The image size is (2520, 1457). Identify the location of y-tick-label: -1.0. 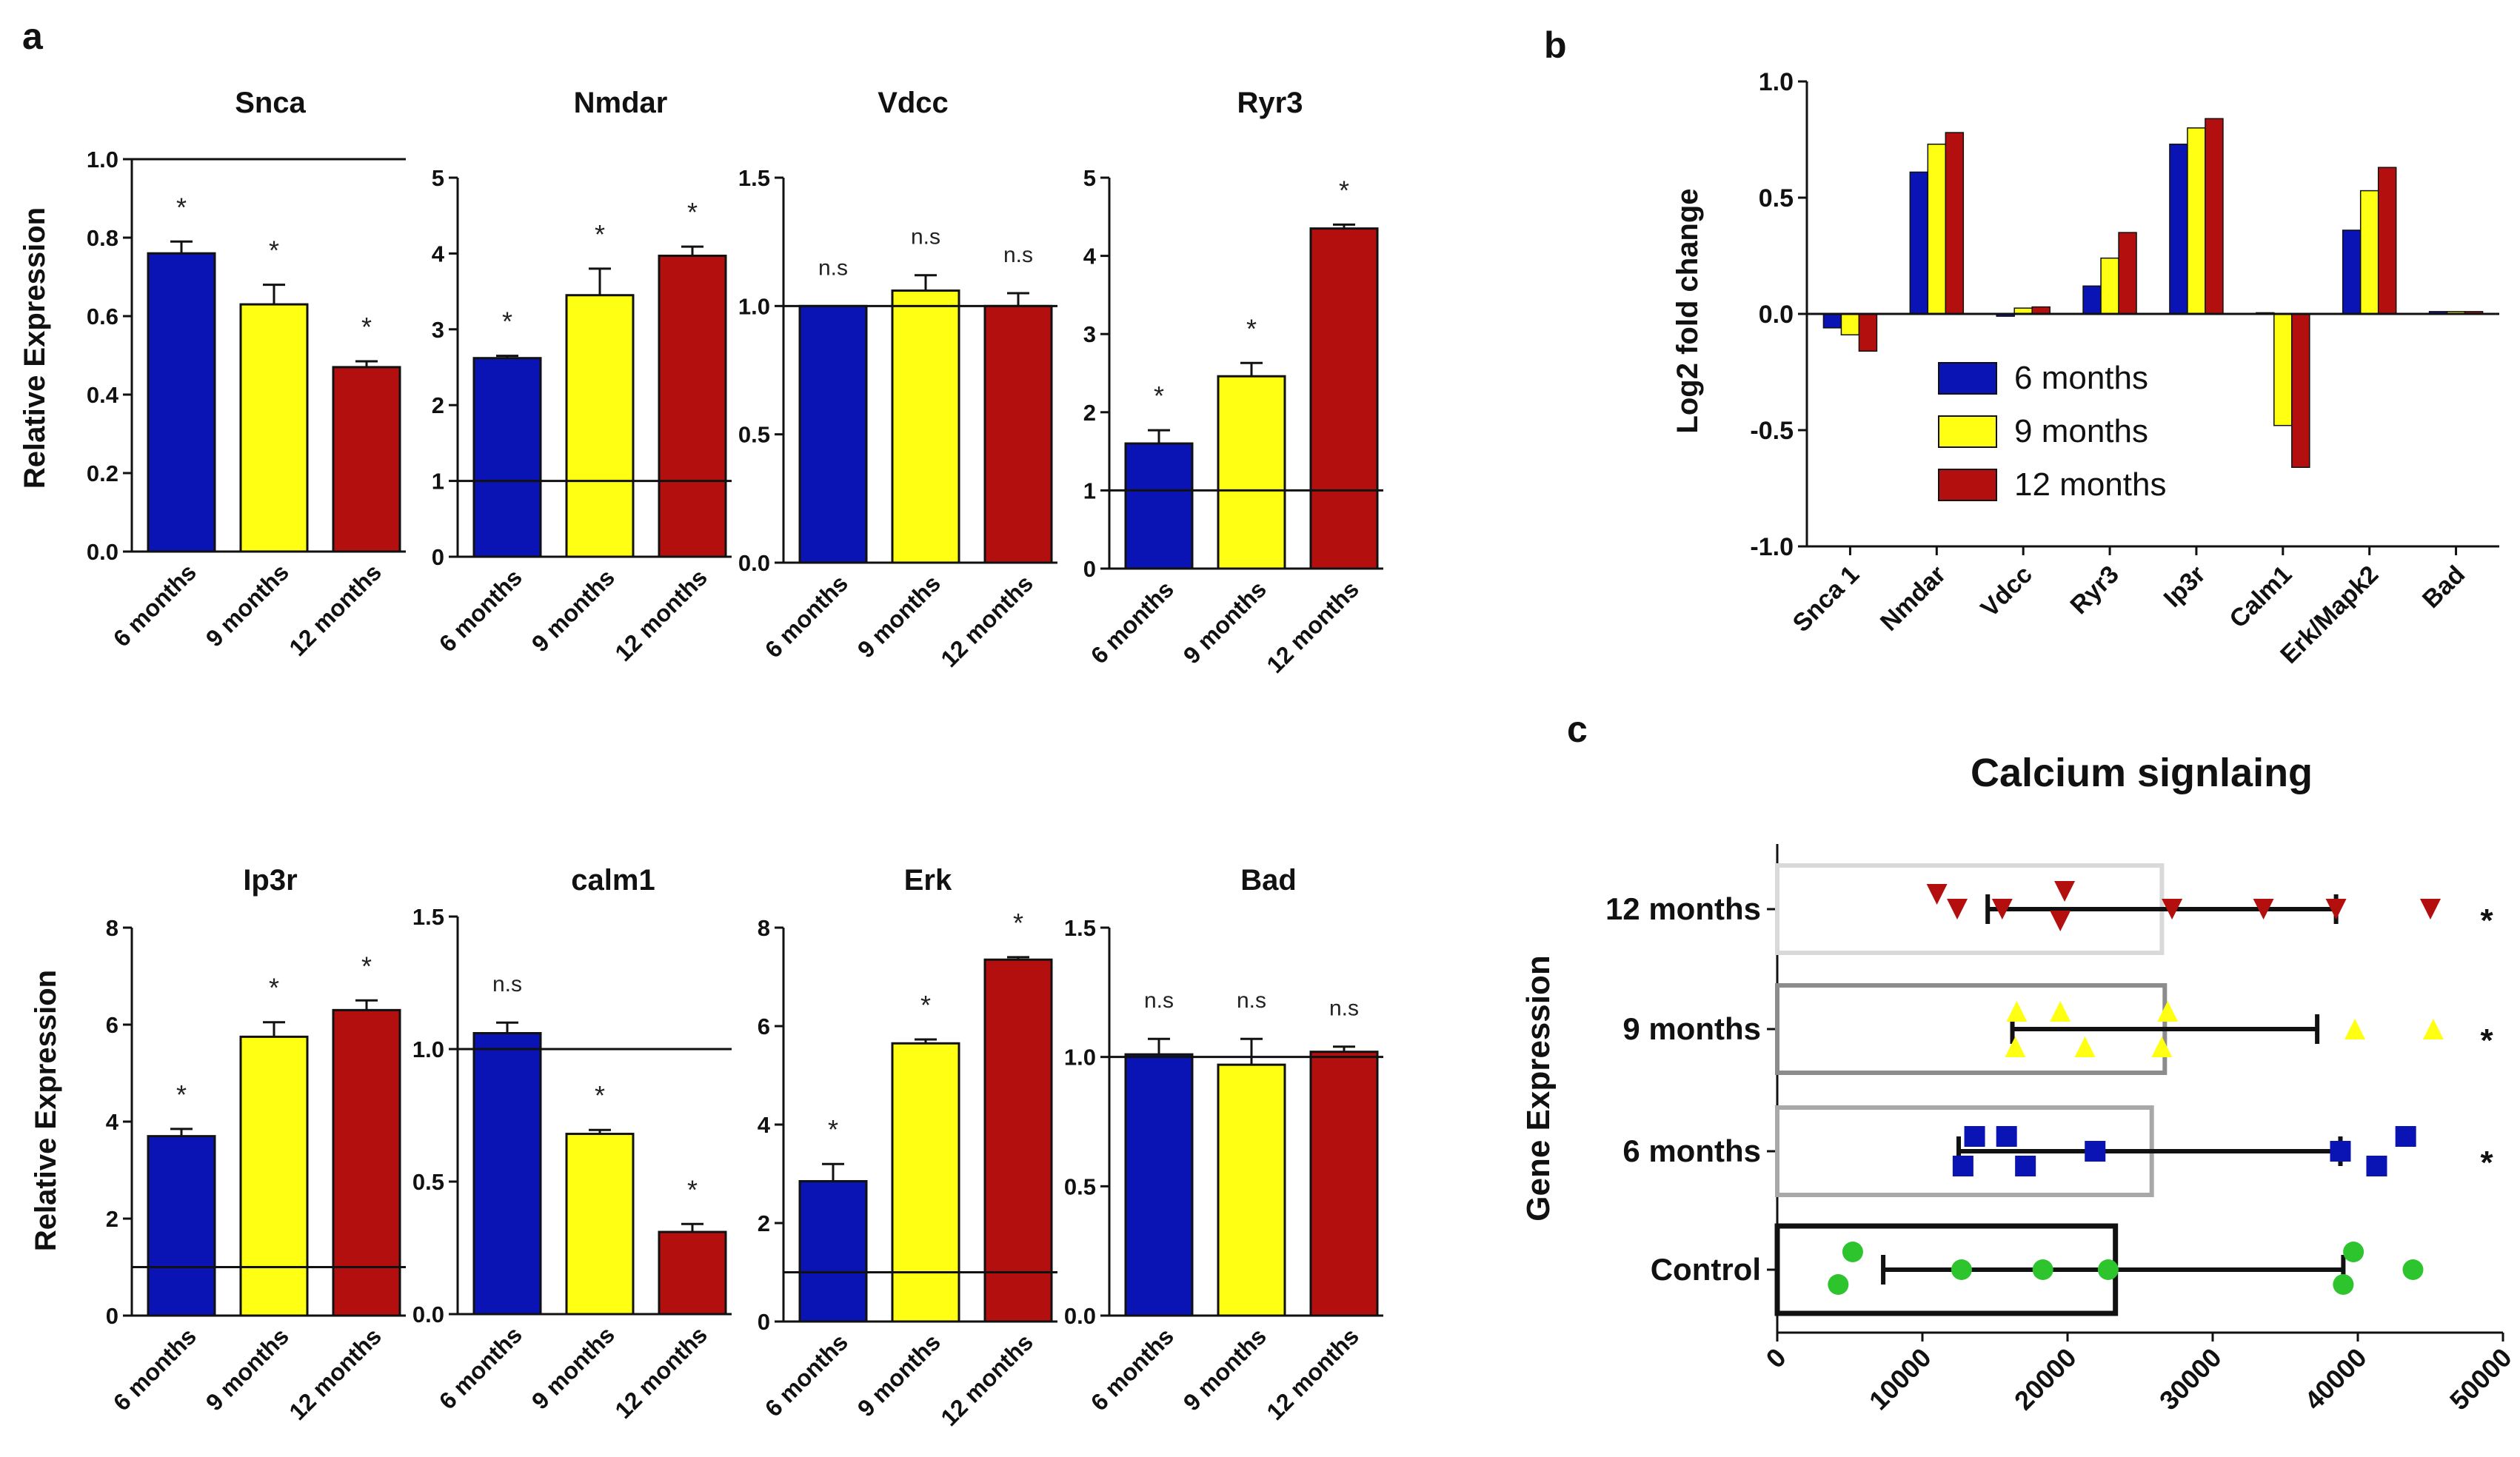
(1772, 547).